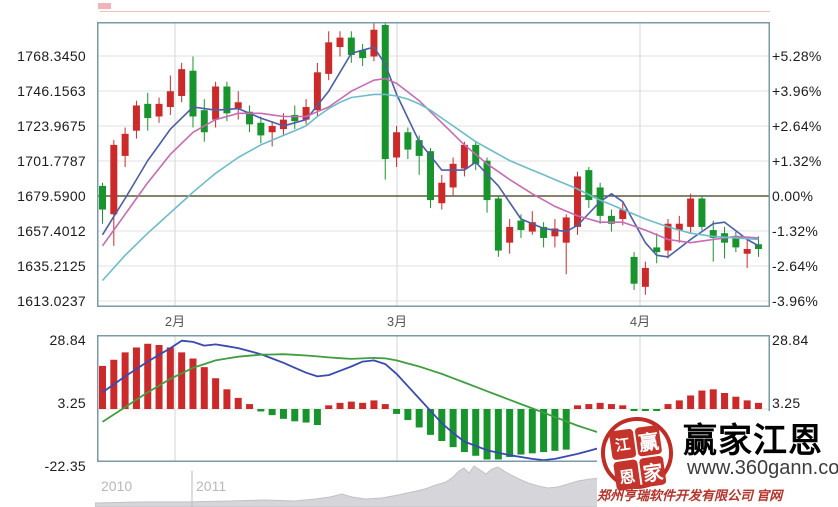 The height and width of the screenshot is (507, 838). I want to click on stray-marker-dot, so click(104, 6).